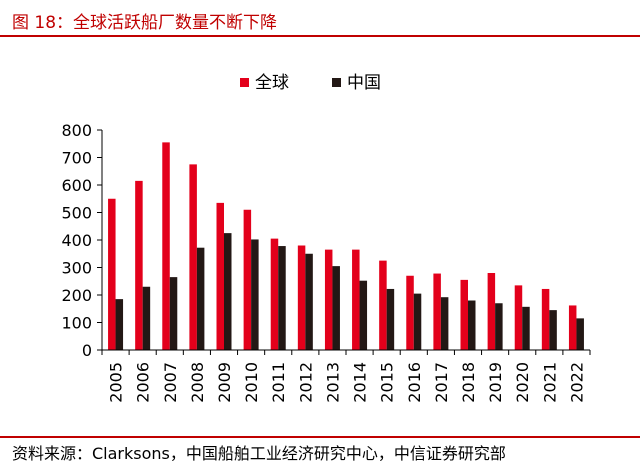  What do you see at coordinates (468, 382) in the screenshot?
I see `x-tick-label: 2018` at bounding box center [468, 382].